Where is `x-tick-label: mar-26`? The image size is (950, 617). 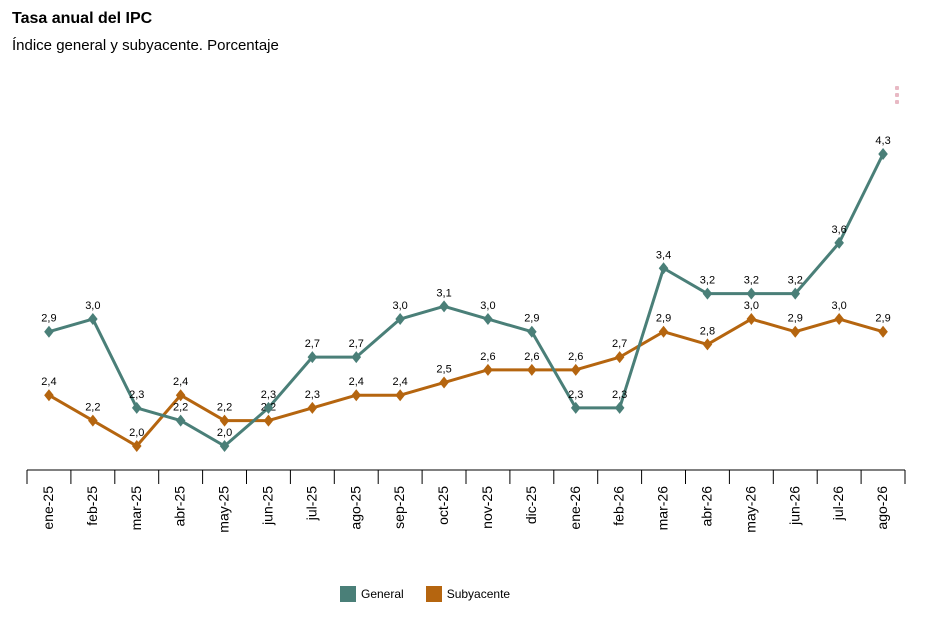 x-tick-label: mar-26 is located at coordinates (663, 508).